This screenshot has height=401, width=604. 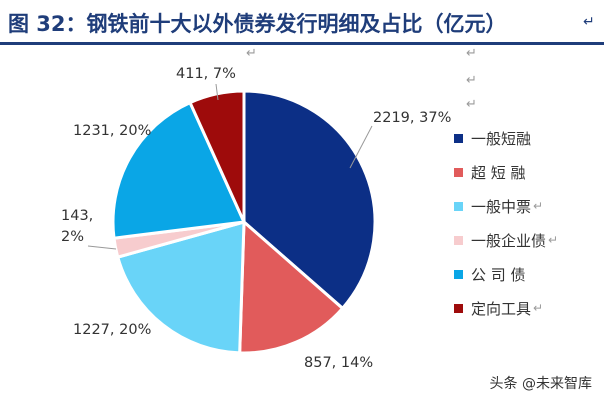 What do you see at coordinates (112, 131) in the screenshot?
I see `data-label: 1231, 20%` at bounding box center [112, 131].